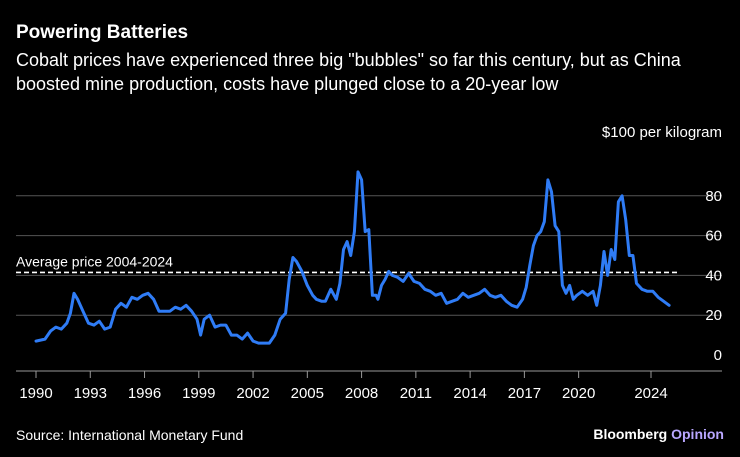 Image resolution: width=740 pixels, height=457 pixels. What do you see at coordinates (713, 196) in the screenshot?
I see `y-tick-label: 80` at bounding box center [713, 196].